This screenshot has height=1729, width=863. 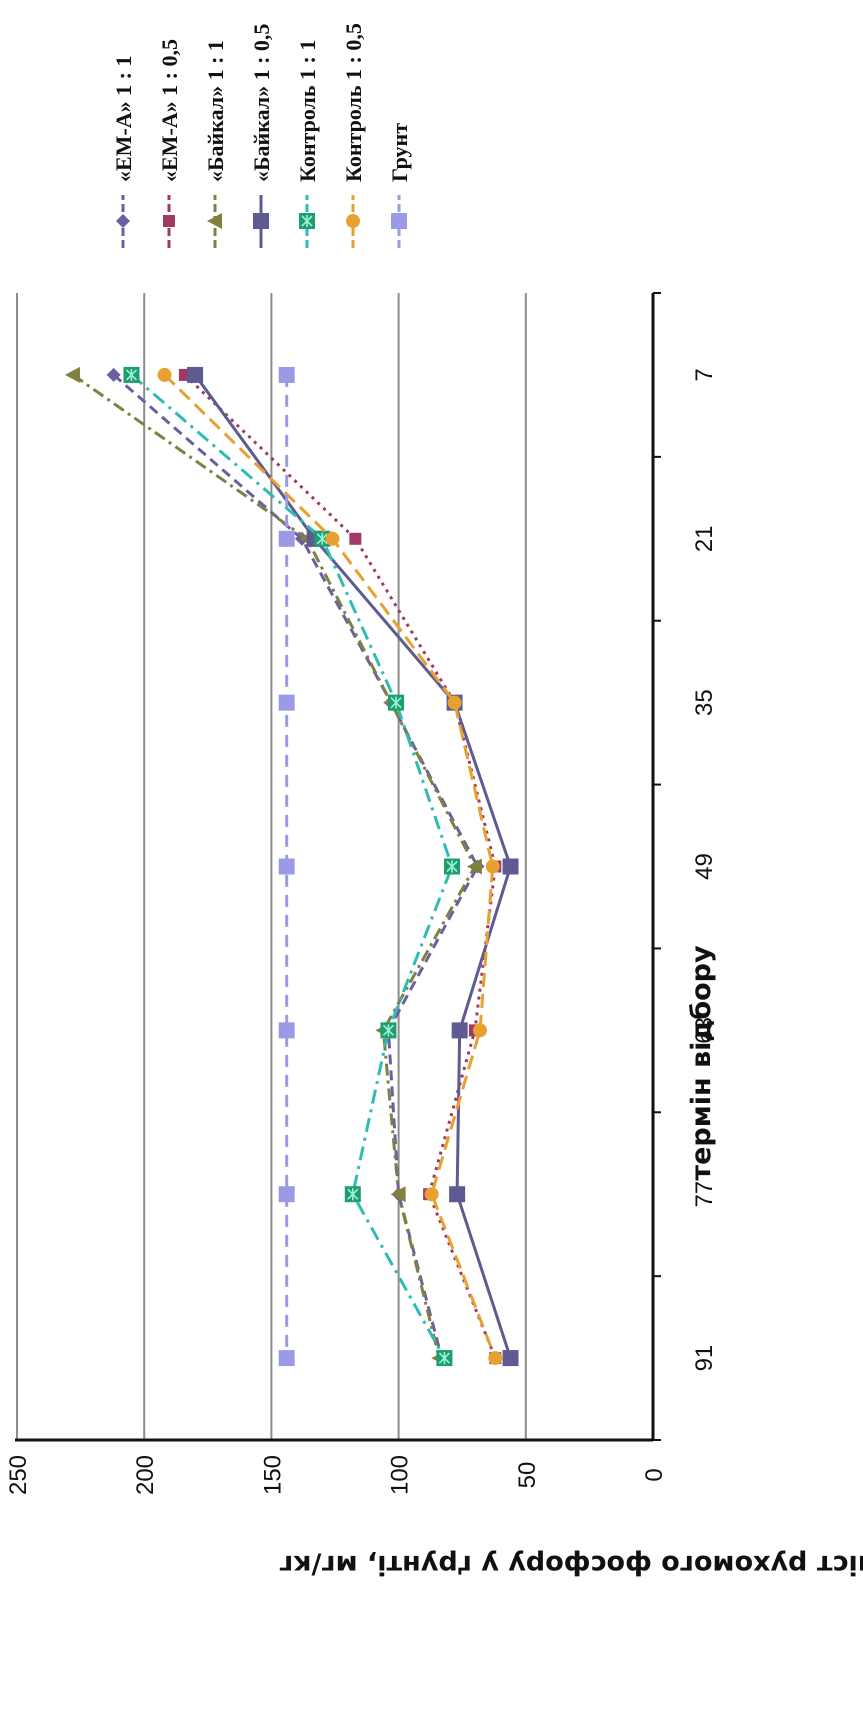 I want to click on x-tick-label: 91, so click(x=704, y=1358).